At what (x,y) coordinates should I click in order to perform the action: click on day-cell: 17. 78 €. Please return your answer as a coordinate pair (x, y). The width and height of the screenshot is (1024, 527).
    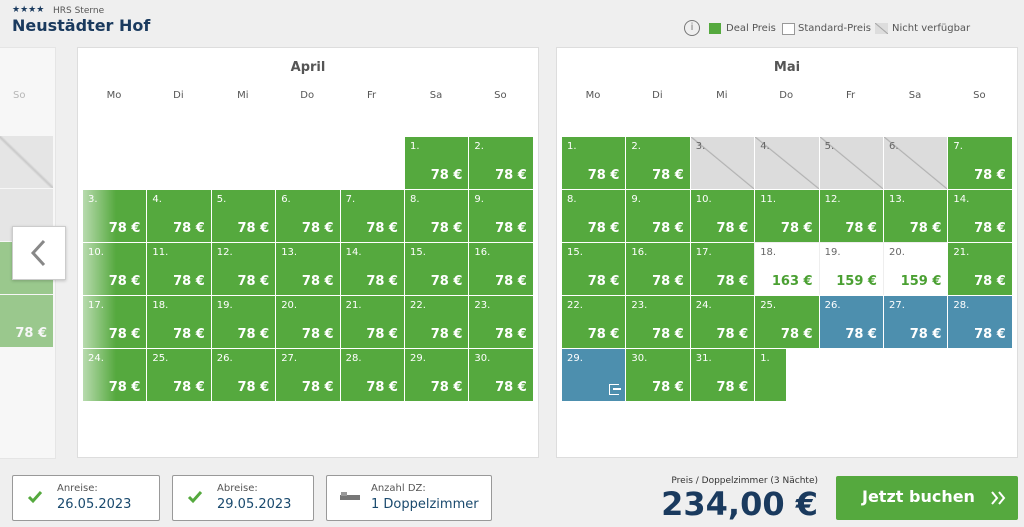
    Looking at the image, I should click on (722, 269).